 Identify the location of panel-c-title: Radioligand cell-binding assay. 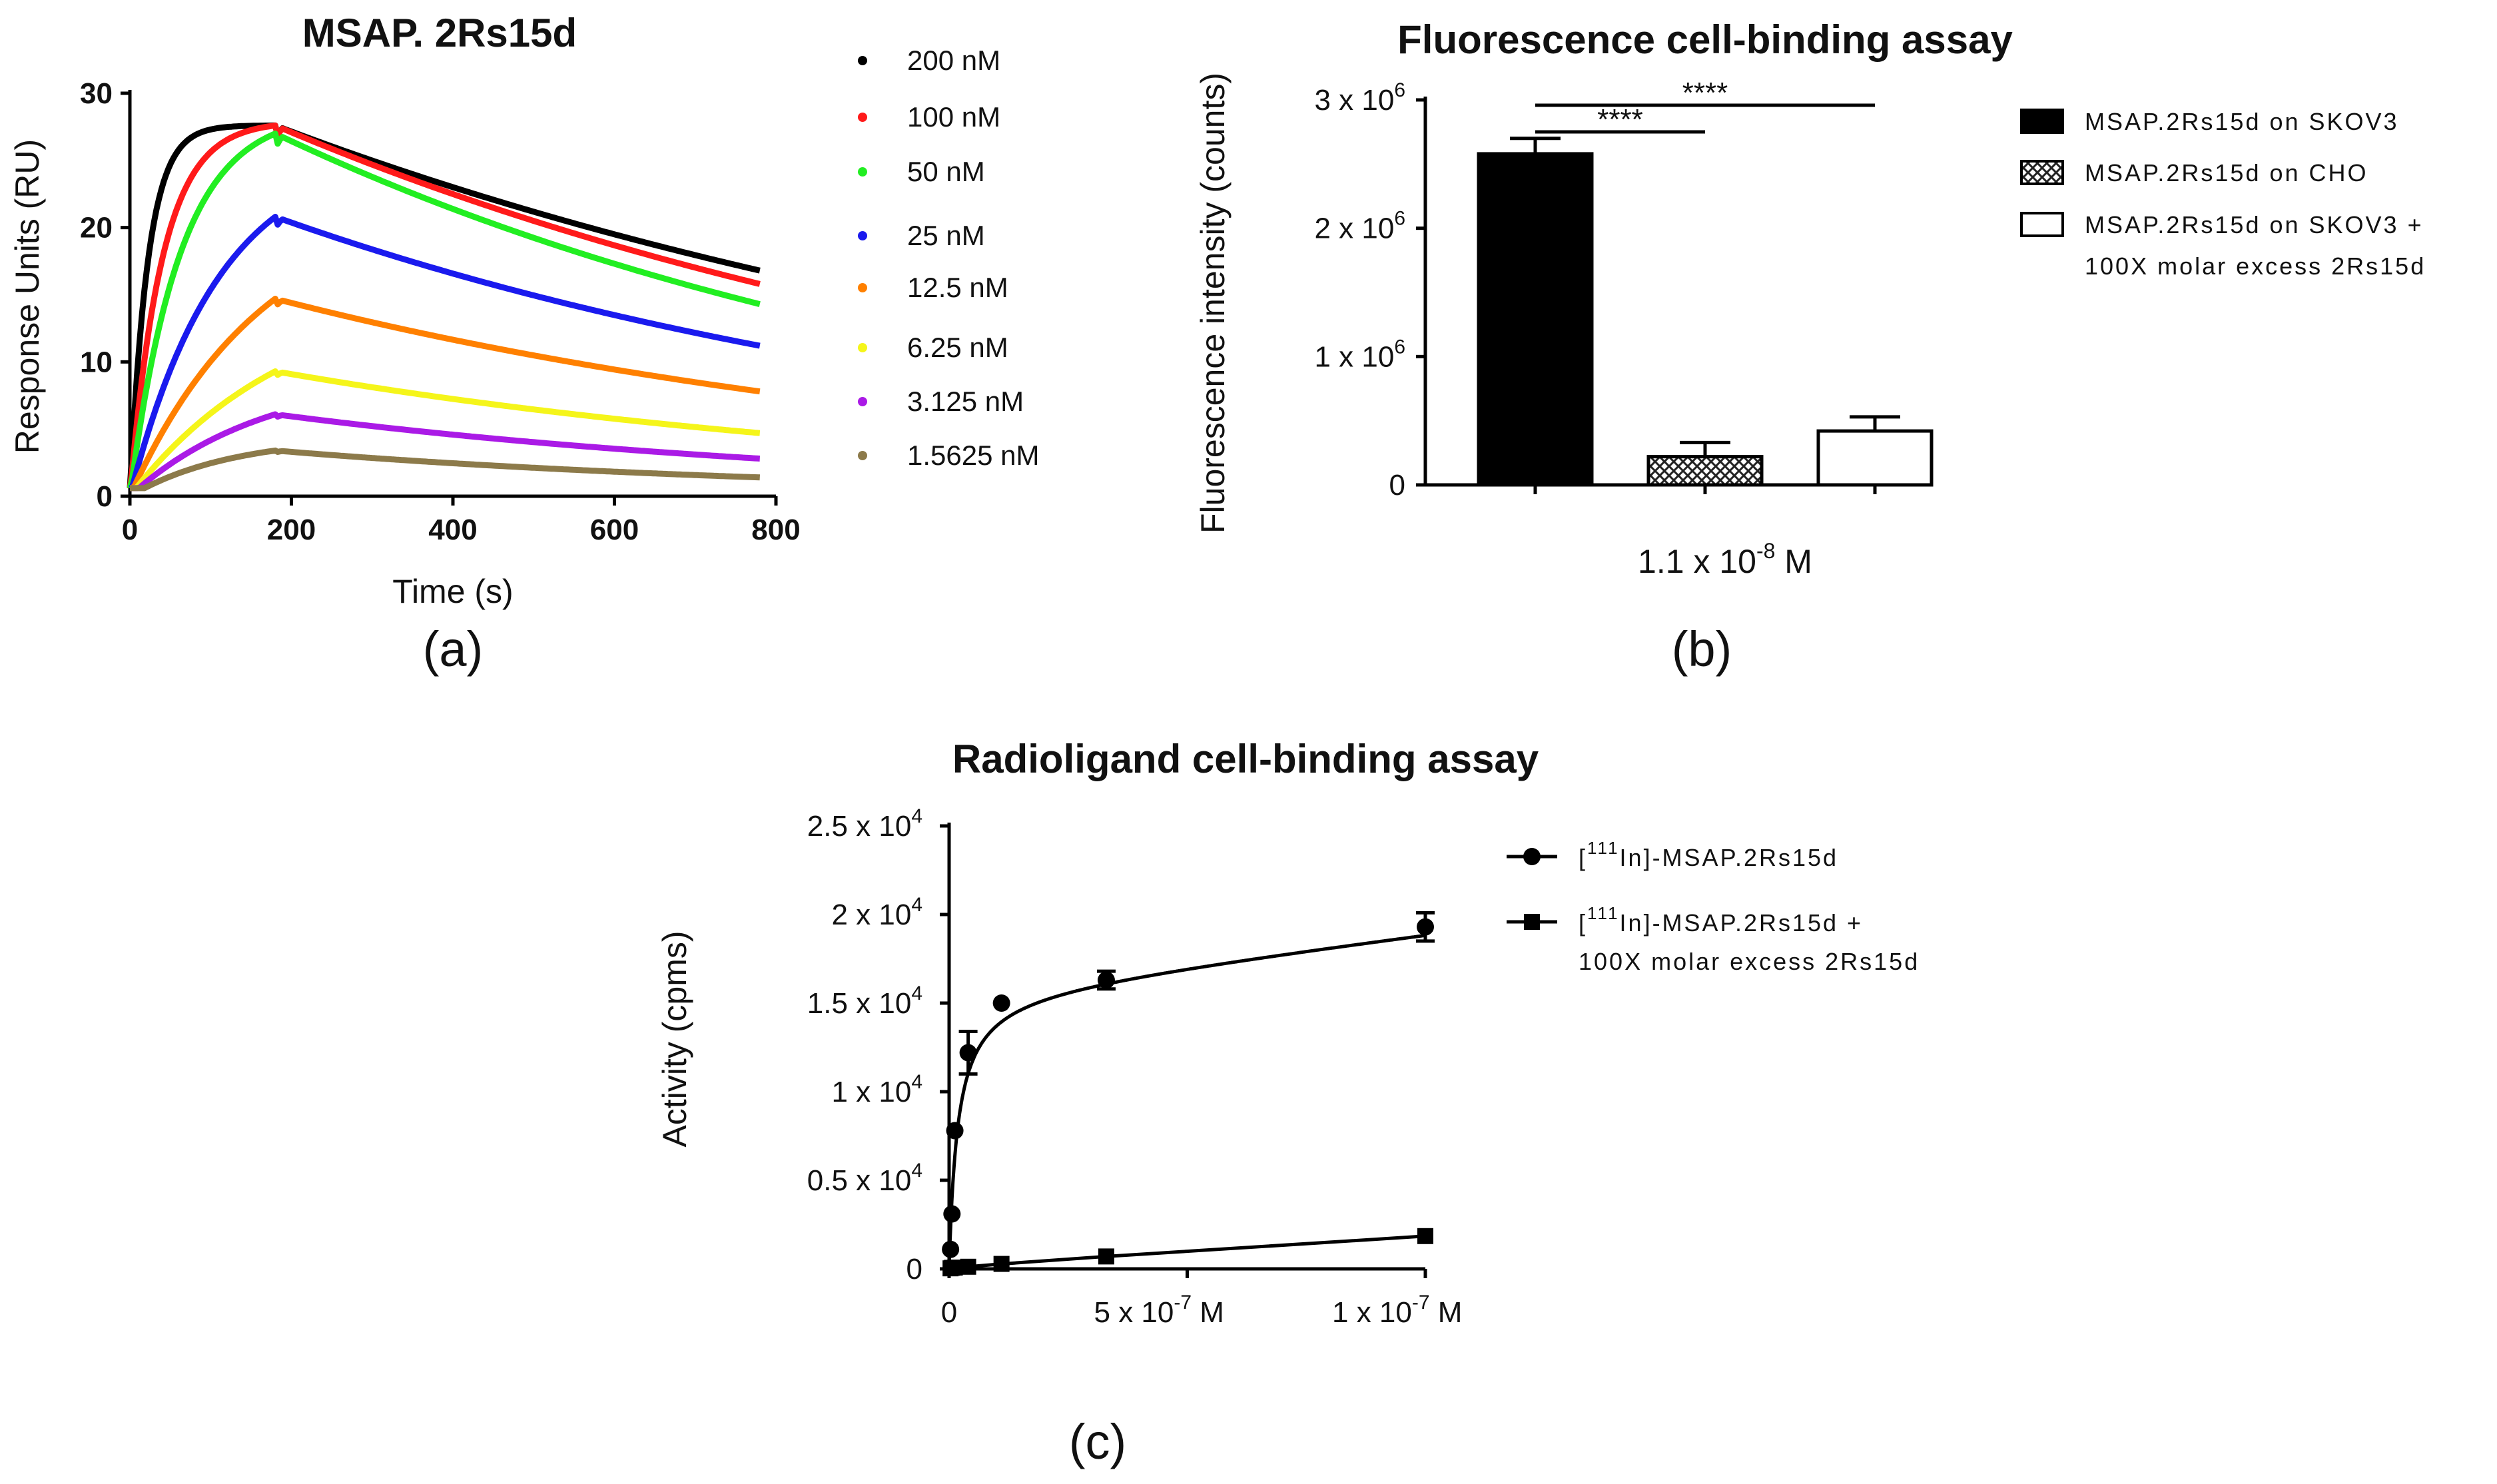
(1246, 759).